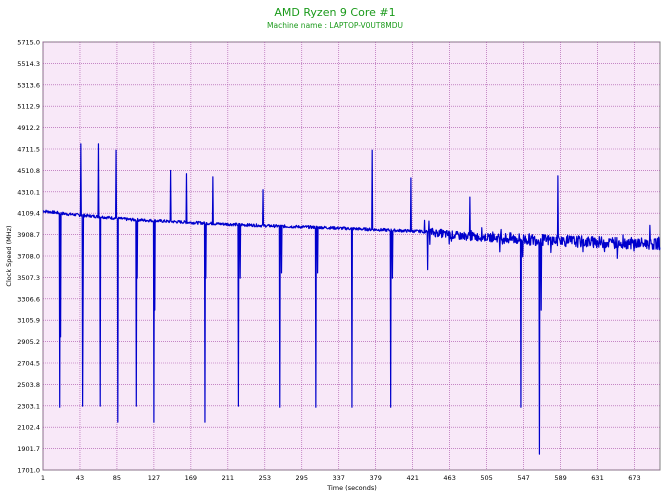 The height and width of the screenshot is (503, 670). I want to click on y-tick-label: 5715.0, so click(28, 43).